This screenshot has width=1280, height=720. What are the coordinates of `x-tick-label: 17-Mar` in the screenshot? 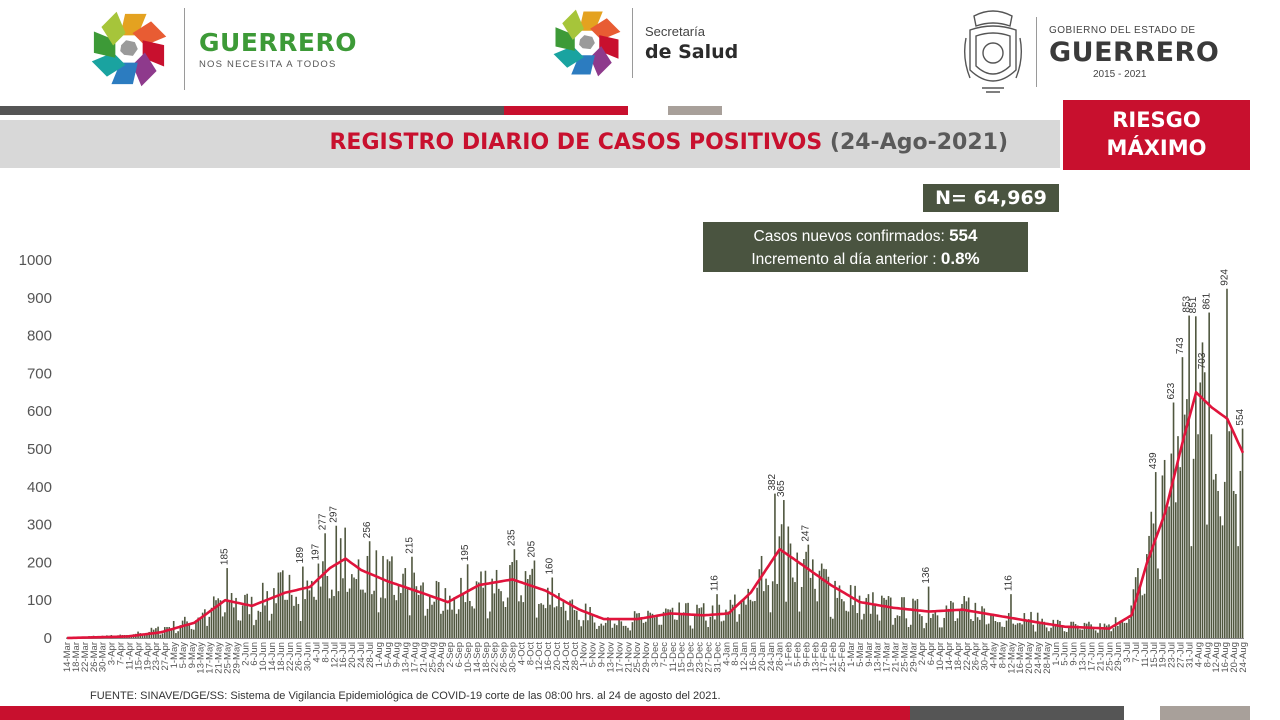 It's located at (887, 657).